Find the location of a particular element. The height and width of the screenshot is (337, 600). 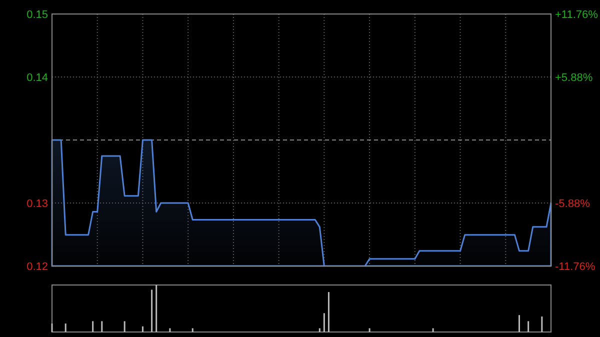

y2-tick-label: -5.88% is located at coordinates (572, 204).